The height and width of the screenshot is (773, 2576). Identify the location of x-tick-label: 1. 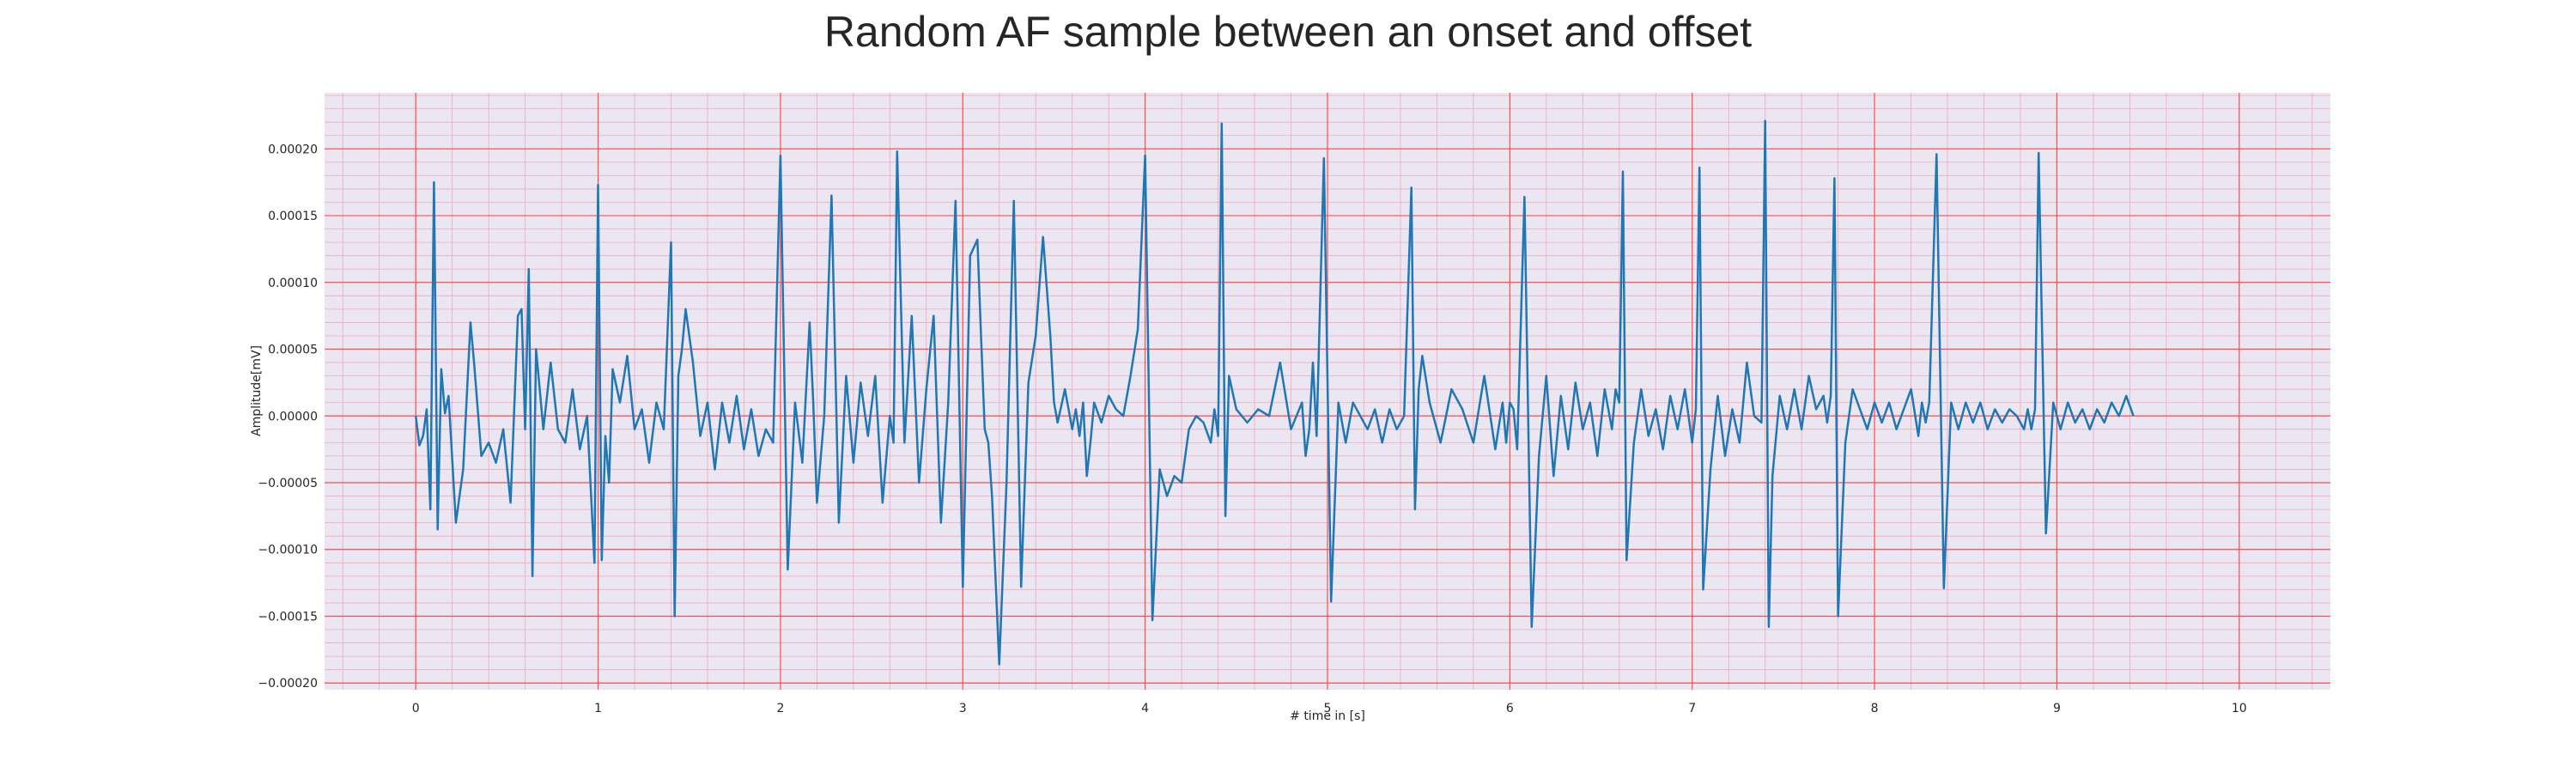
(598, 708).